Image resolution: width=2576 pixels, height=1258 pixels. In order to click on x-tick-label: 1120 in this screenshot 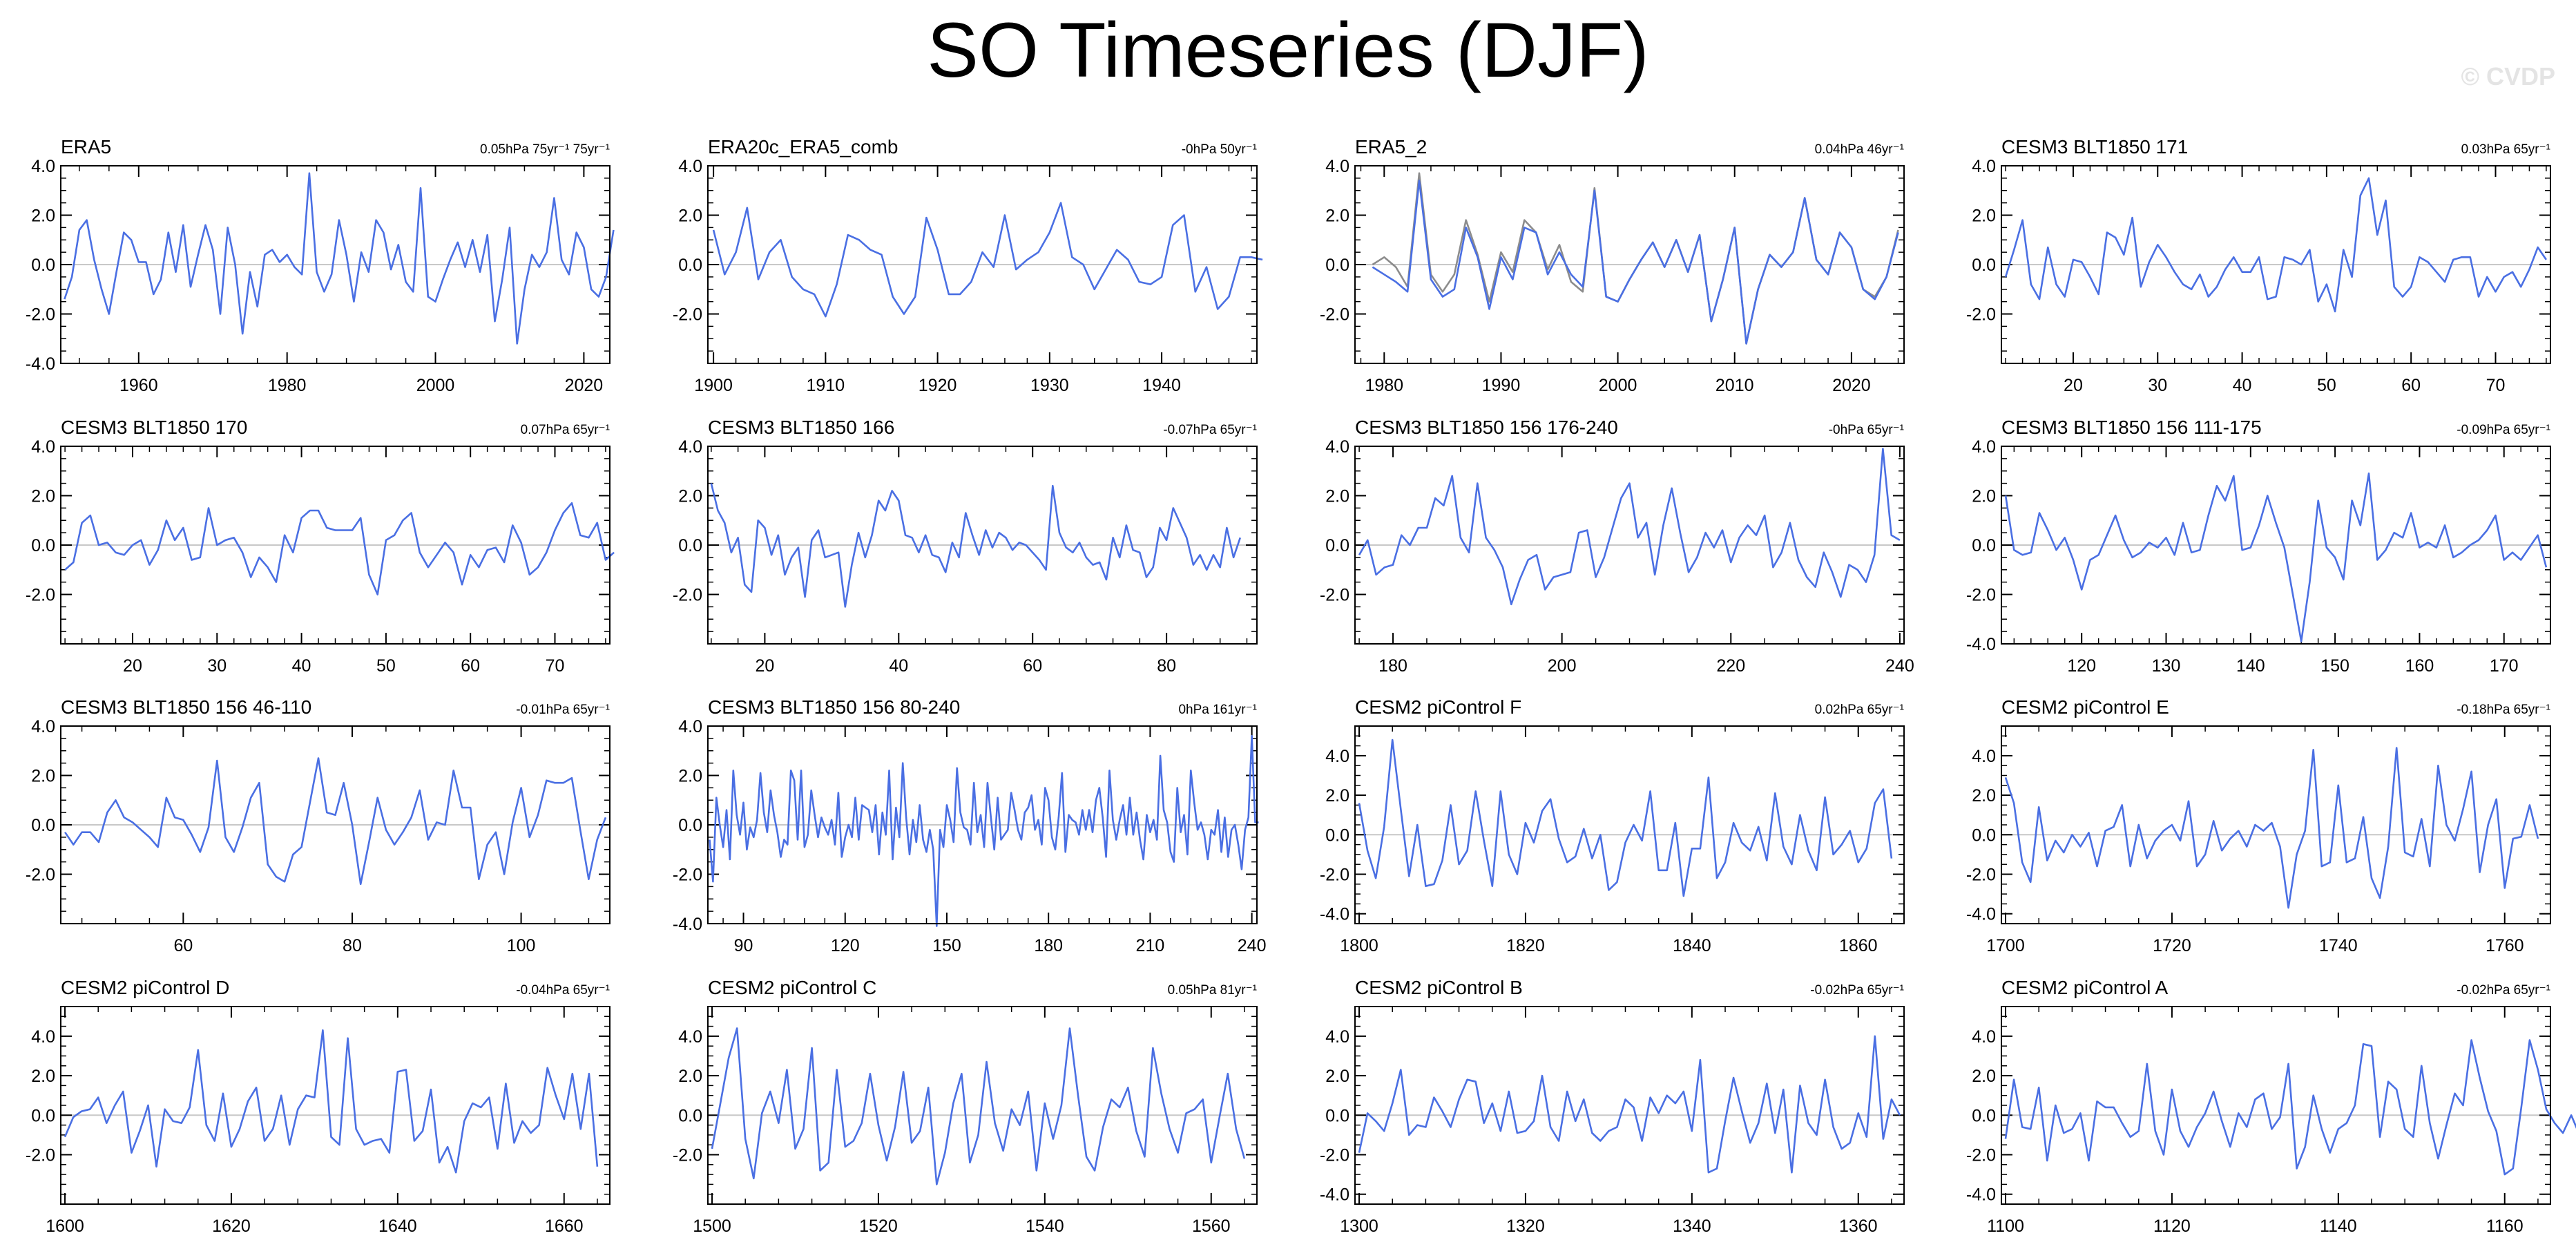, I will do `click(2172, 1226)`.